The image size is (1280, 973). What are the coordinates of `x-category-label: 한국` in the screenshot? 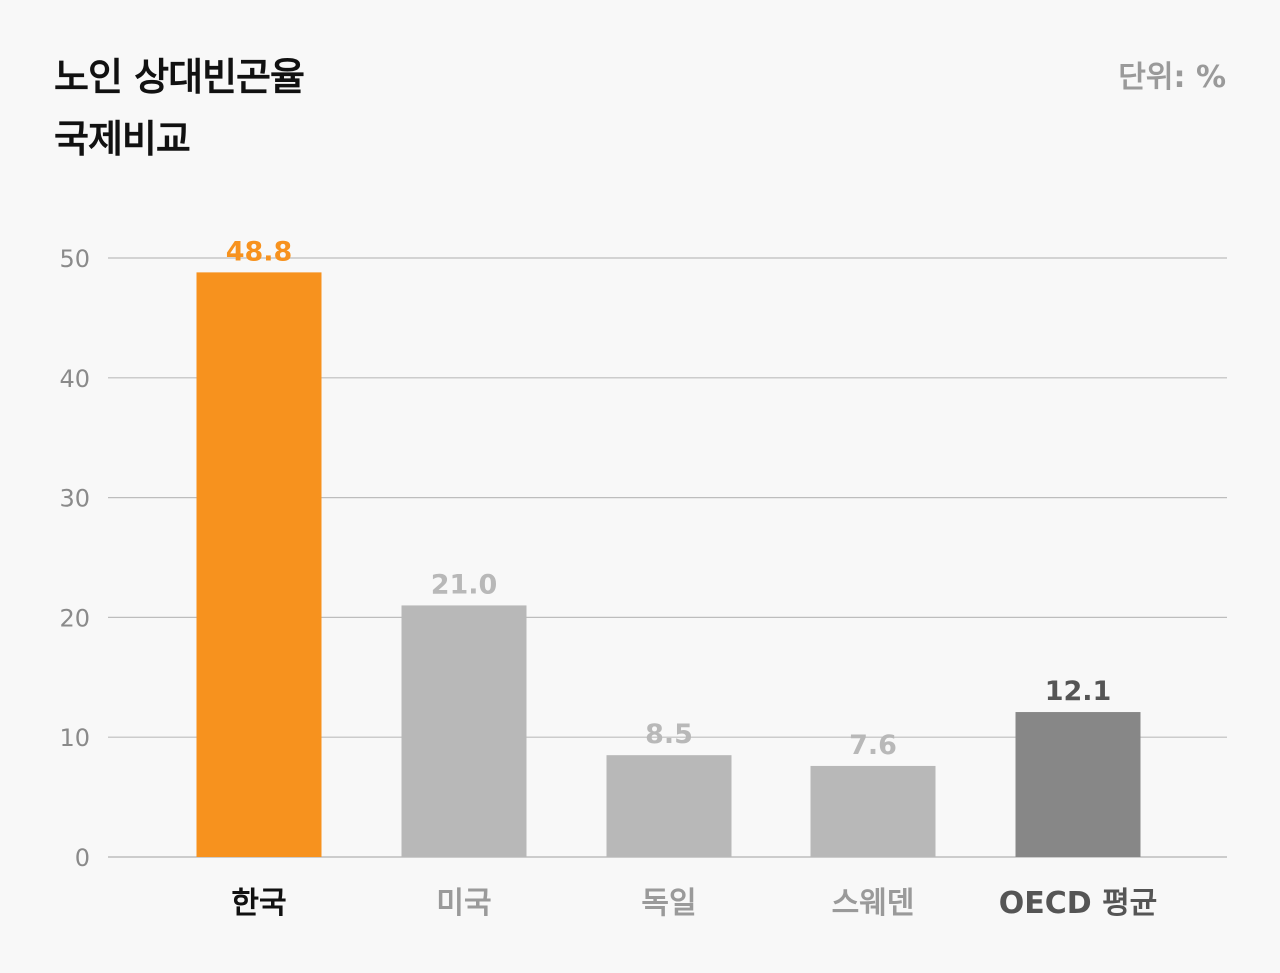 It's located at (258, 903).